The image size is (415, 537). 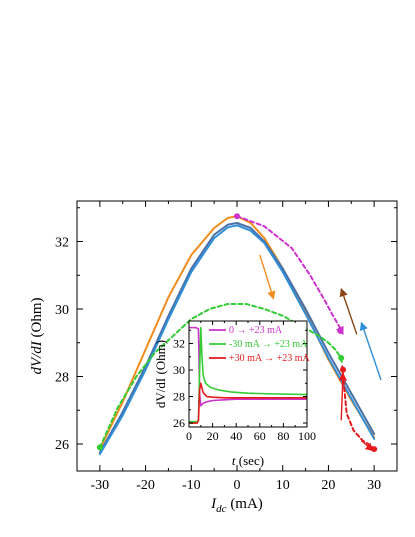 What do you see at coordinates (236, 505) in the screenshot?
I see `main-x-axis-label: Idc (mA)` at bounding box center [236, 505].